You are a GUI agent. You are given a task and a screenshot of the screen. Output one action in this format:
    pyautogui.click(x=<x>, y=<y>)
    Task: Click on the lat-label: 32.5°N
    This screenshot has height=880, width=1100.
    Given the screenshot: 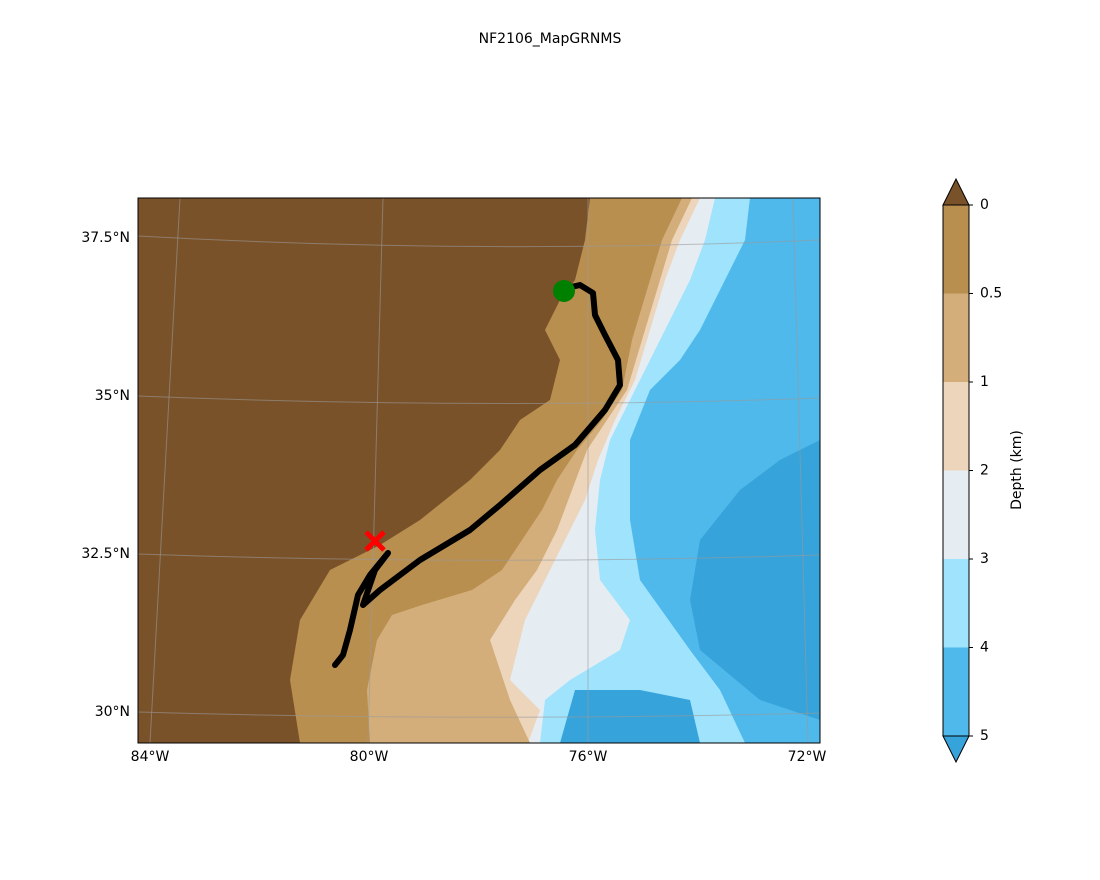 What is the action you would take?
    pyautogui.click(x=105, y=554)
    